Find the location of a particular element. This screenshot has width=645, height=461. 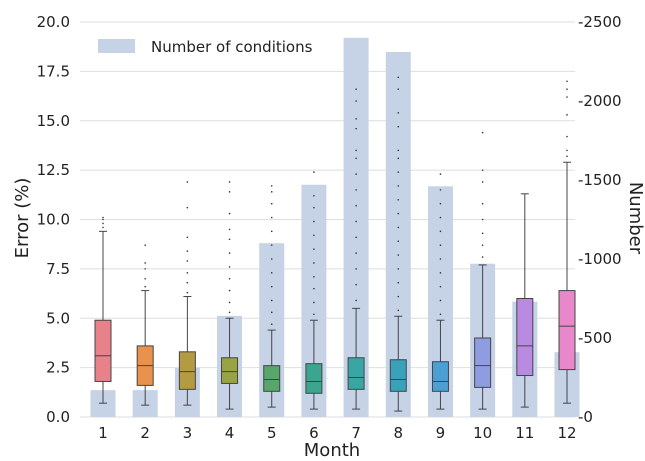

x-tick-label: 3 is located at coordinates (188, 433).